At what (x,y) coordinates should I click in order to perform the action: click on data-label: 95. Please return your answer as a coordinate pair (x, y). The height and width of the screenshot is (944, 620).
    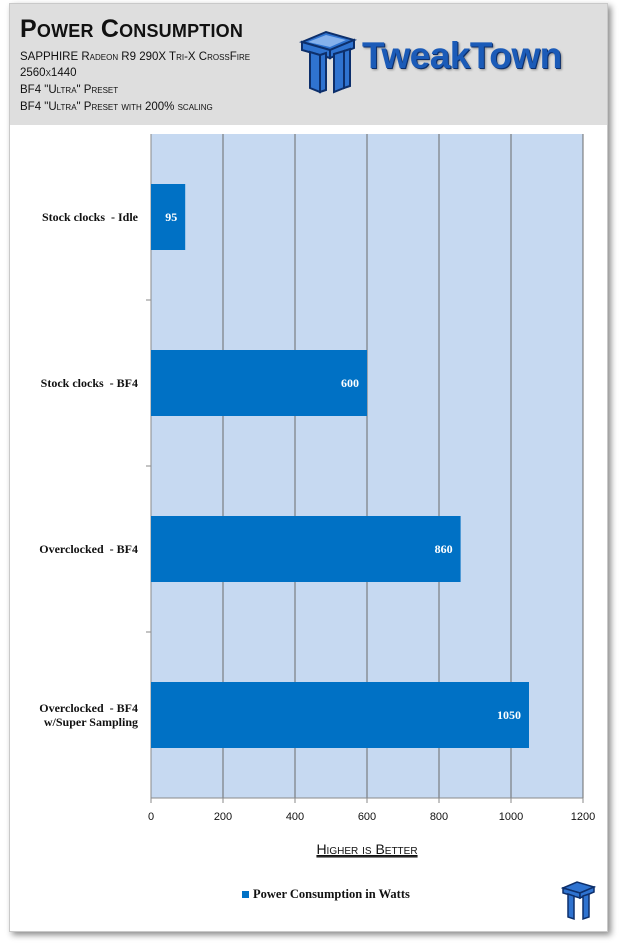
    Looking at the image, I should click on (171, 217).